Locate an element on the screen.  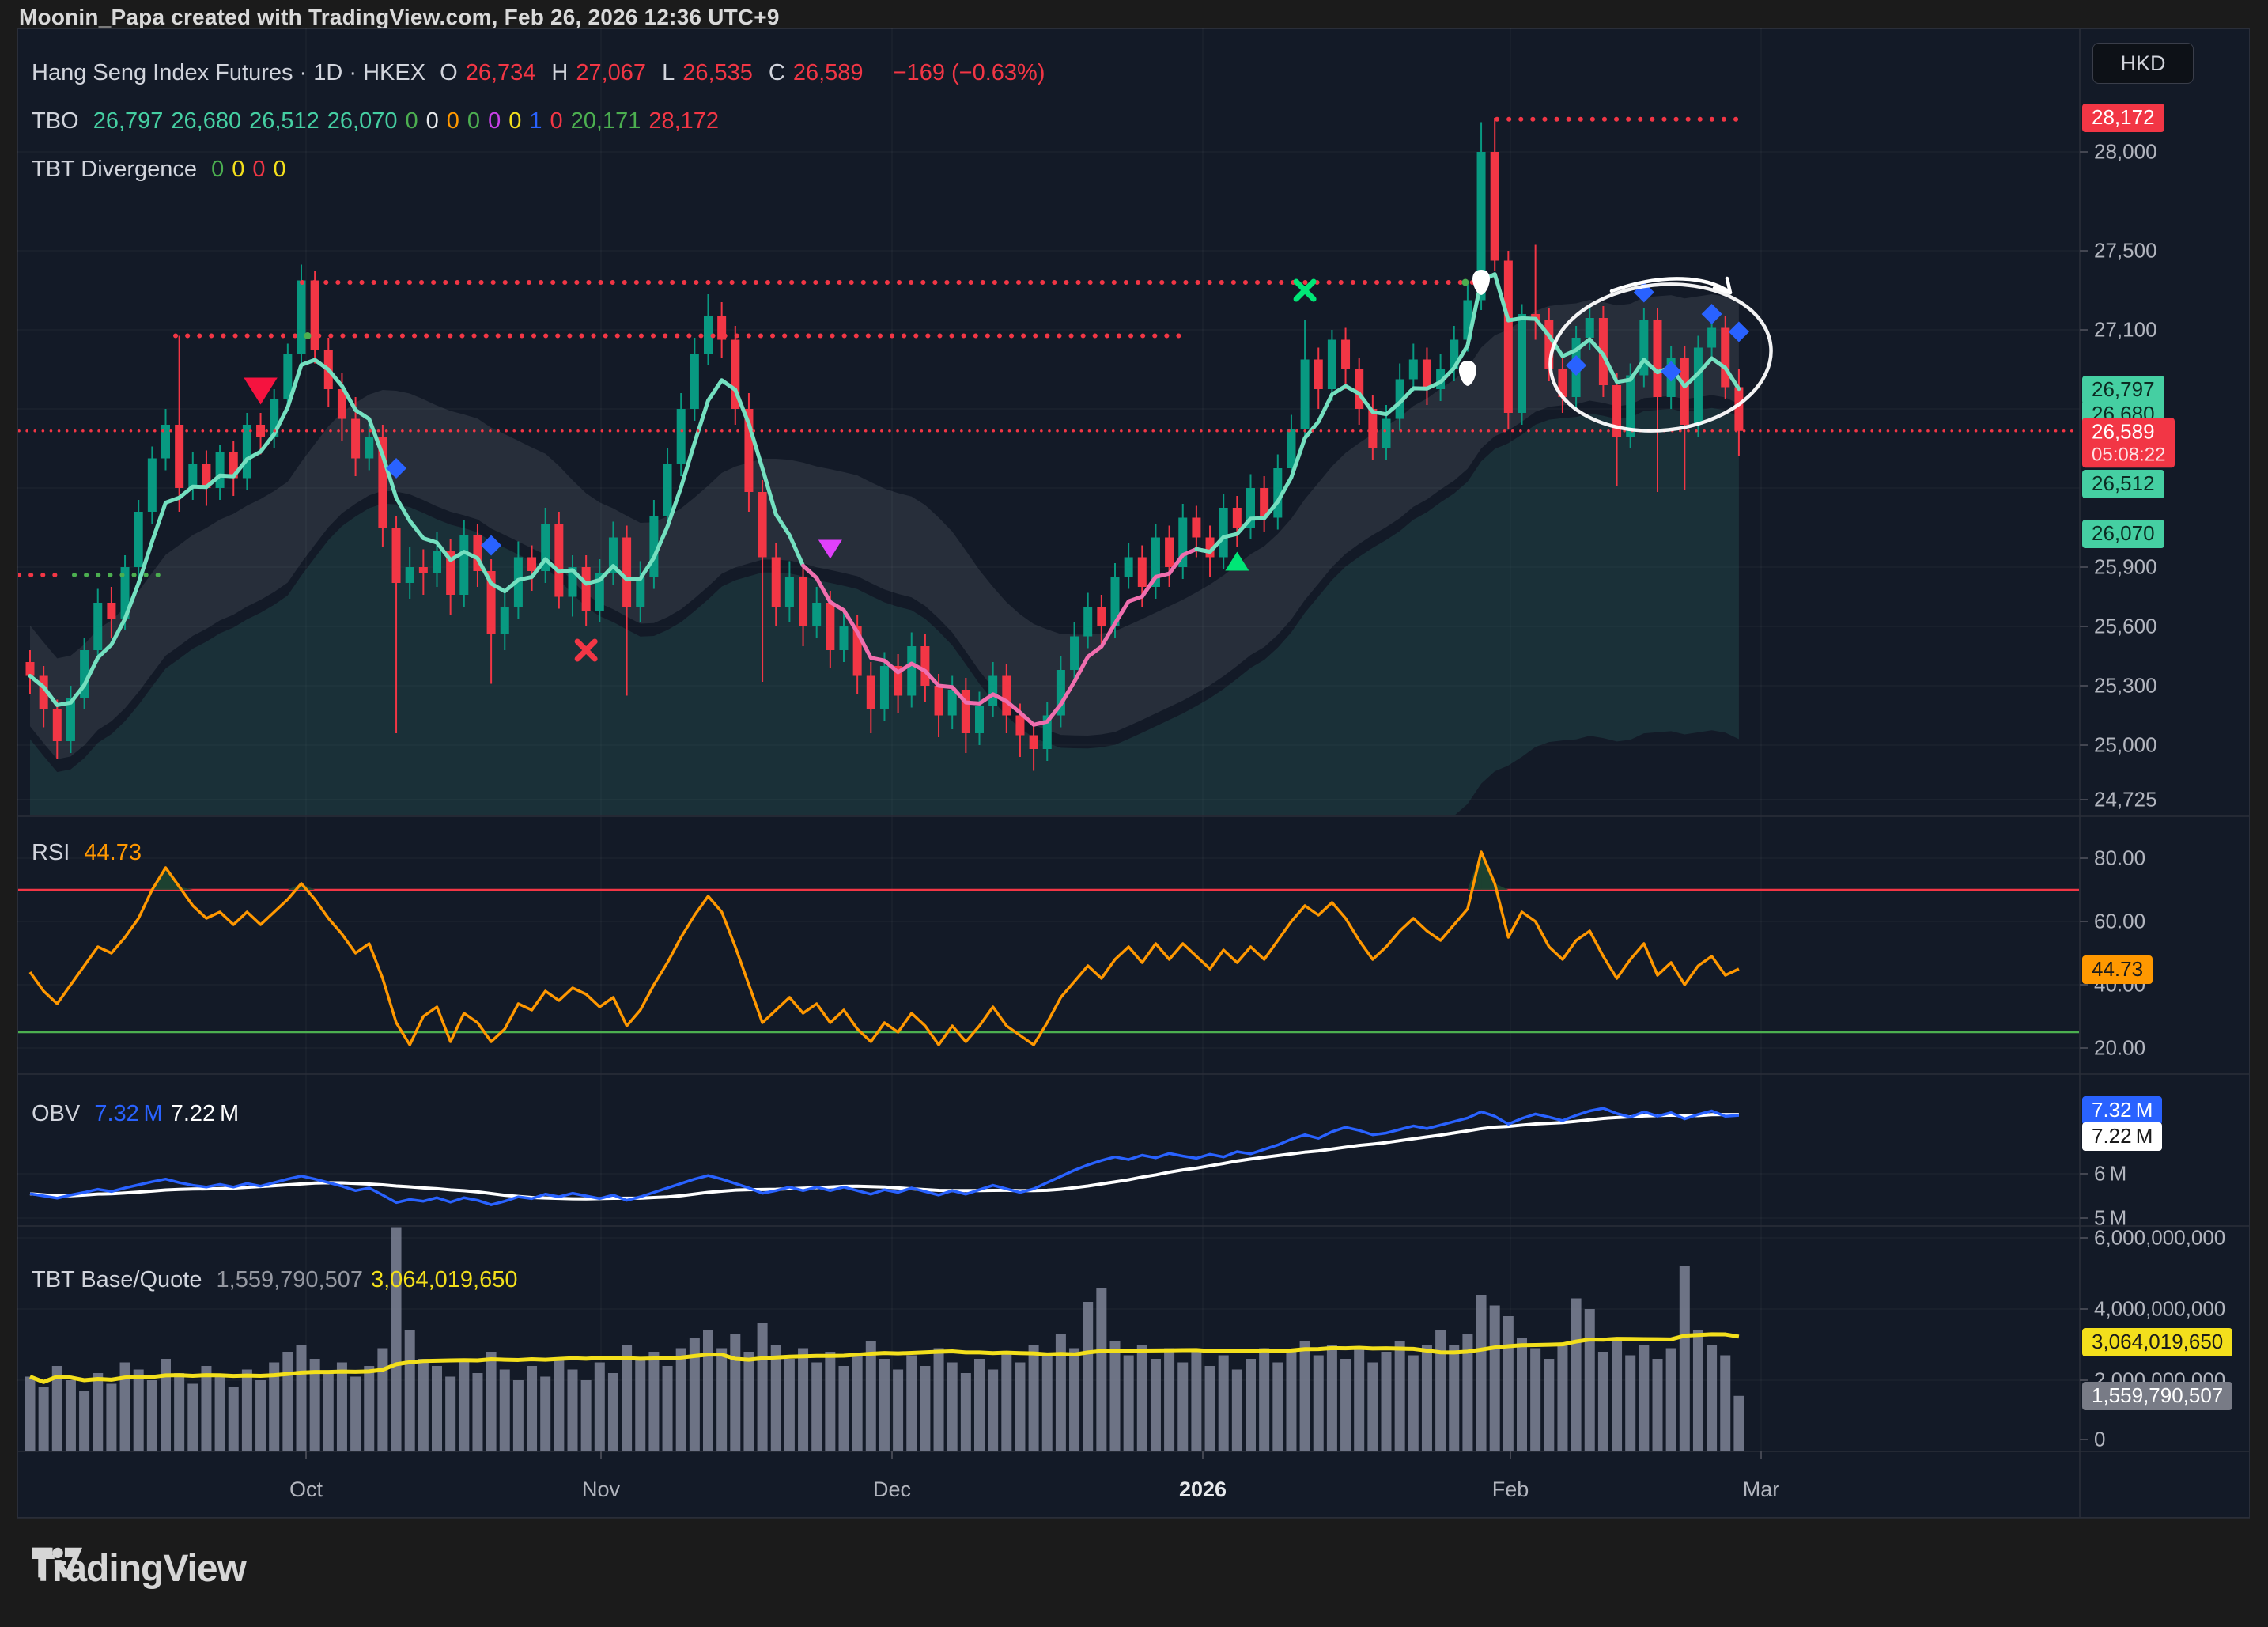
tbt-basequote-values: 1,559,790,507 3,064,019,650 is located at coordinates (371, 1279).